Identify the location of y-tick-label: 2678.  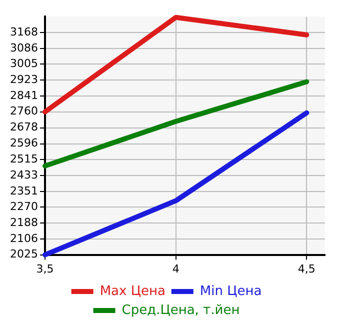
(24, 127).